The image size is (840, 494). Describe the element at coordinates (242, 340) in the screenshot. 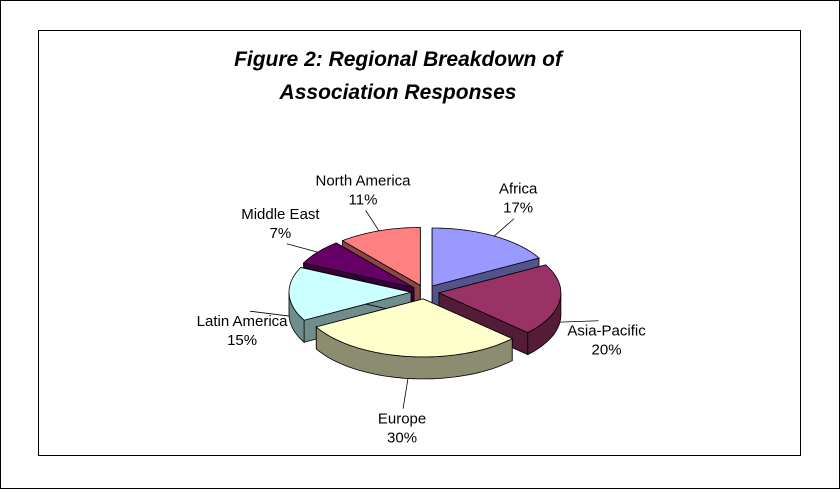

I see `value-label: 15%` at that location.